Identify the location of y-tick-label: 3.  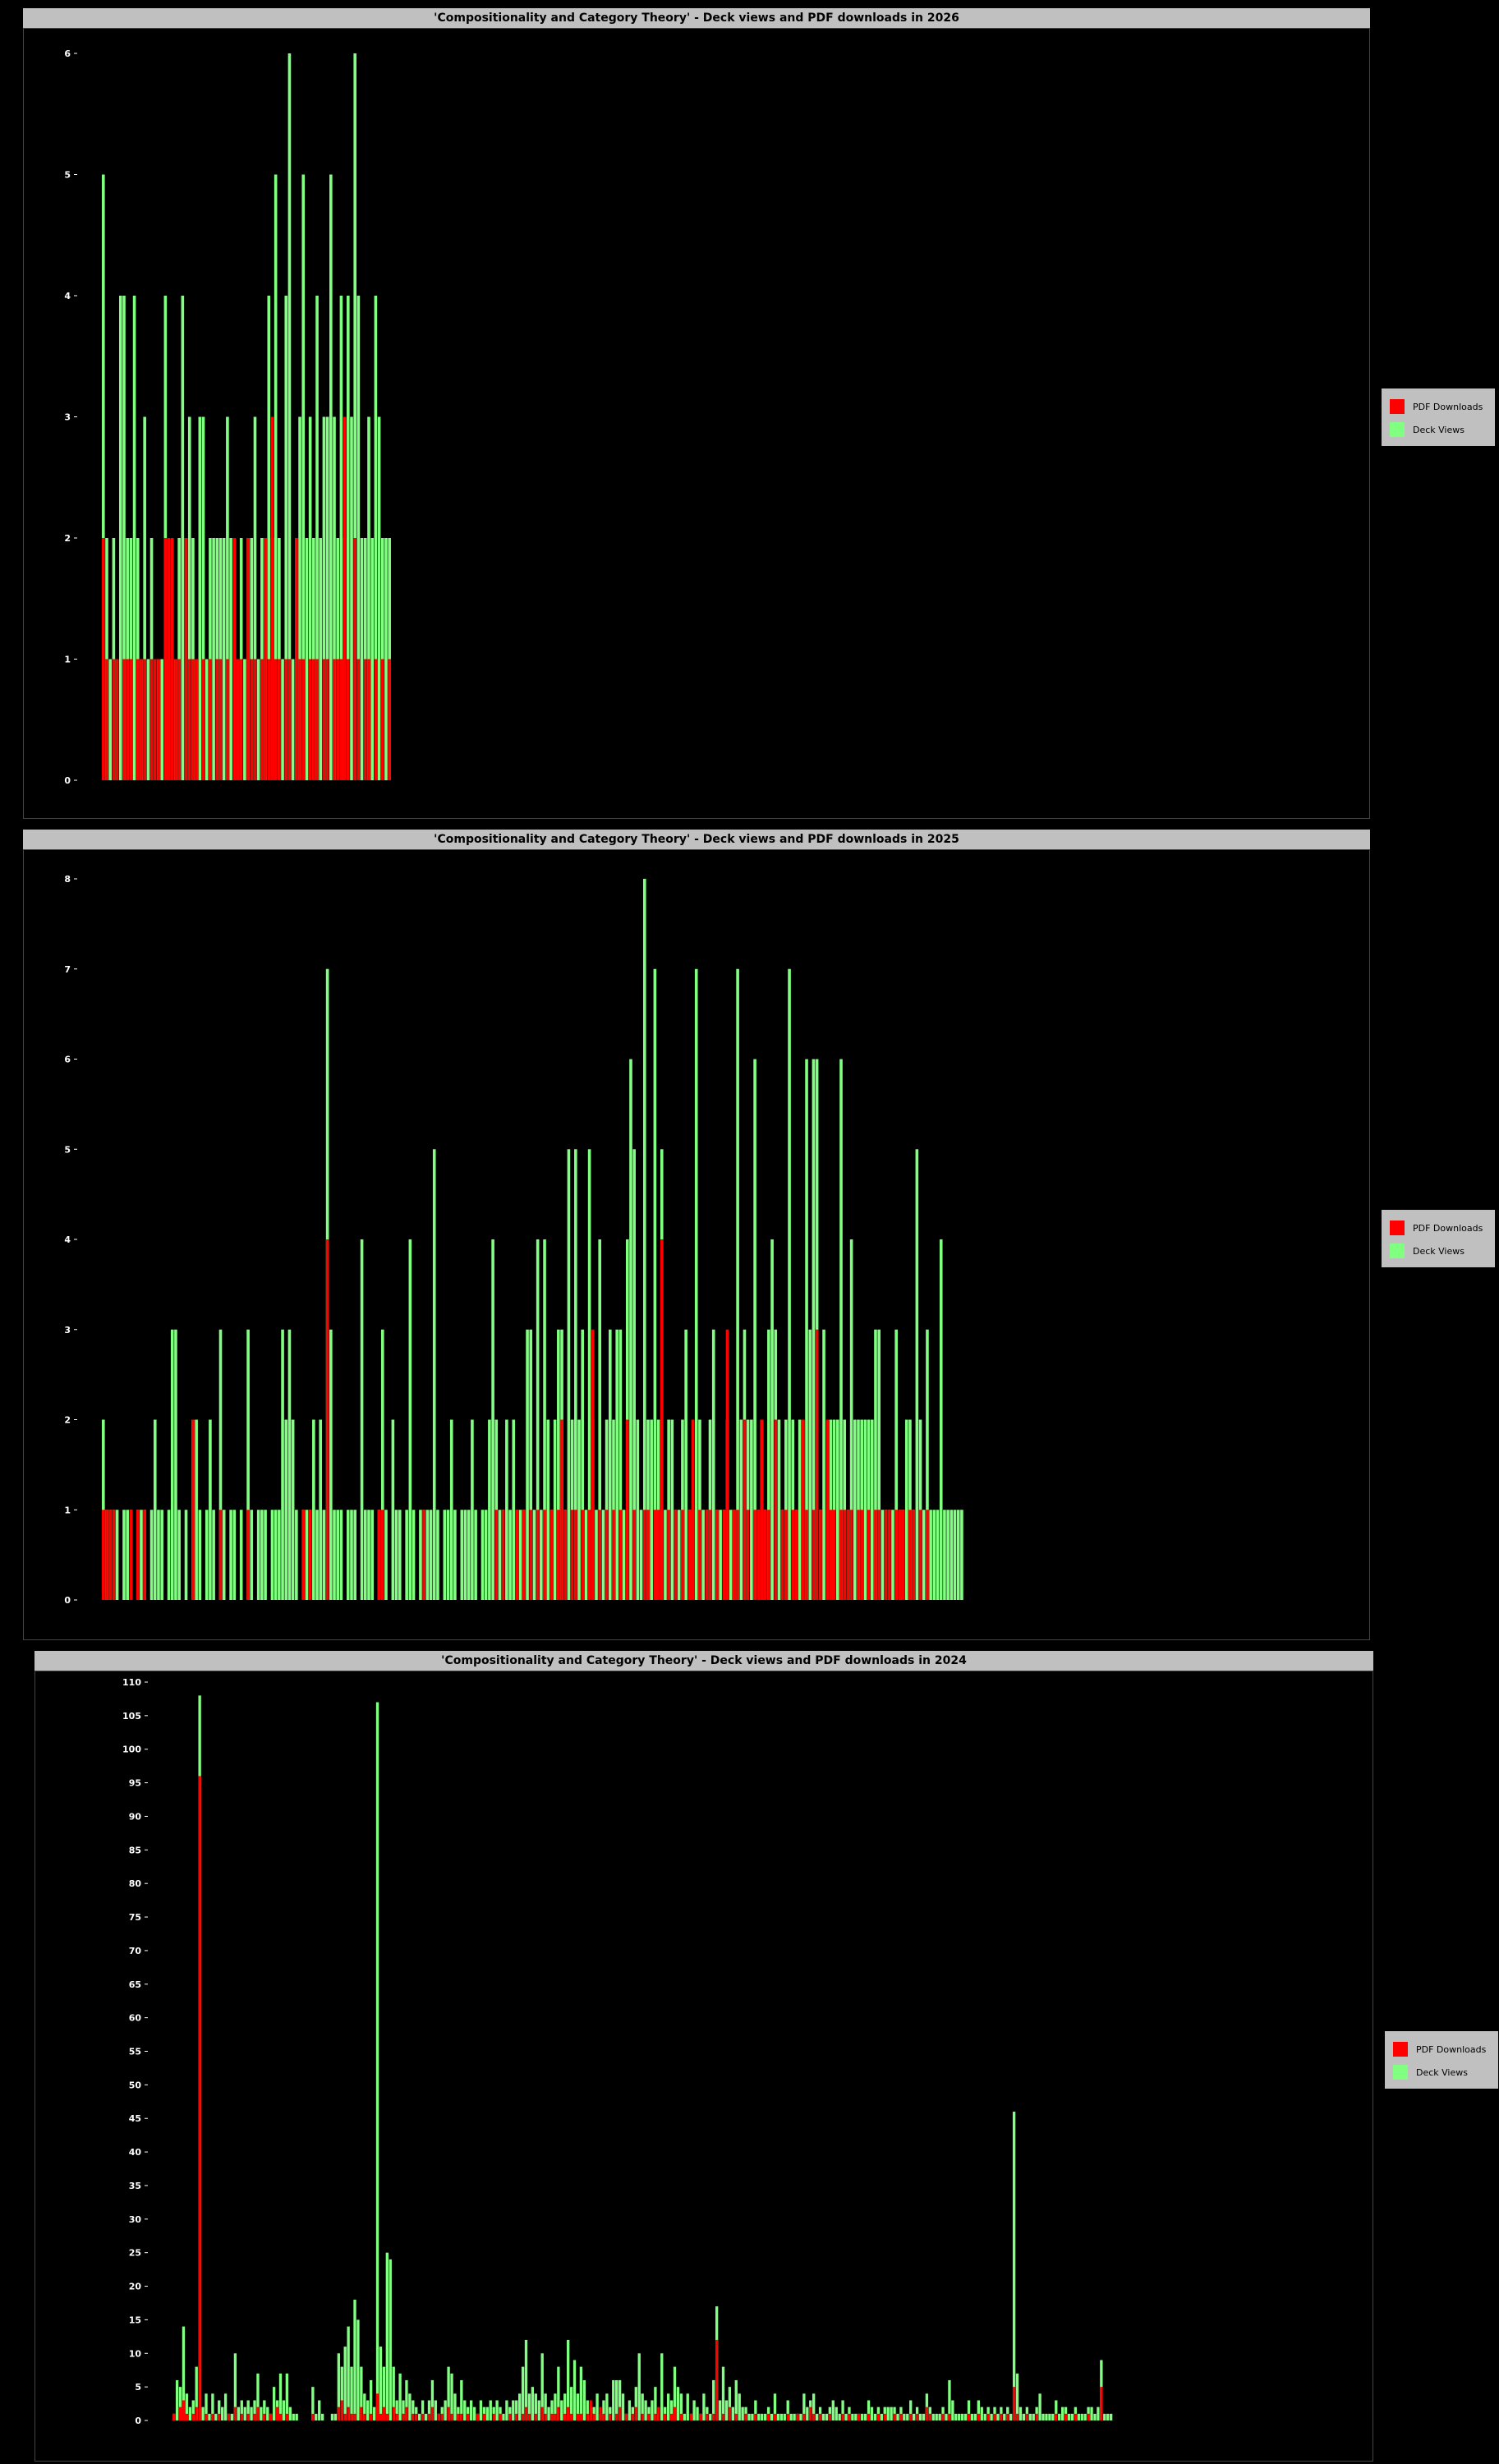
(67, 1330).